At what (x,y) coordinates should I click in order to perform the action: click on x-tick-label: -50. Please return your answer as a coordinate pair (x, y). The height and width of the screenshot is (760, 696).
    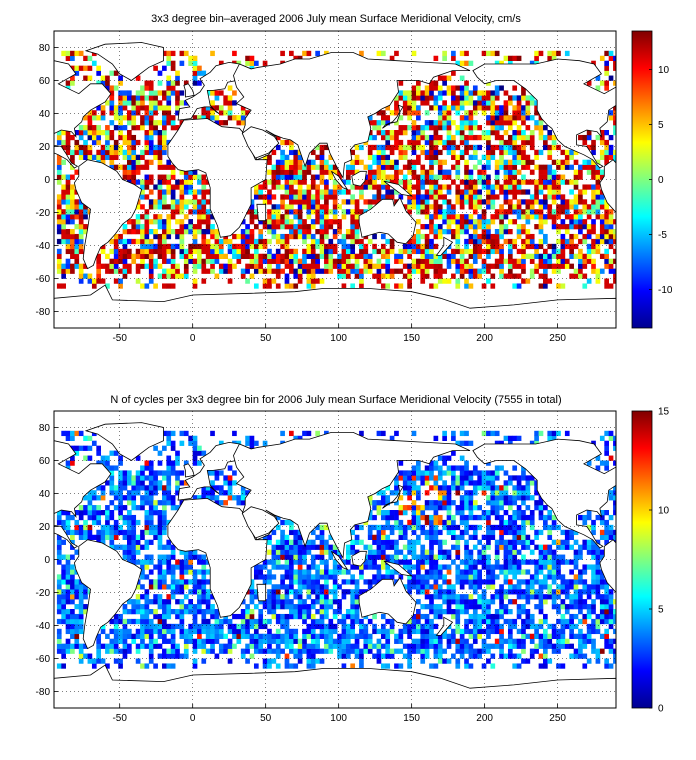
    Looking at the image, I should click on (119, 338).